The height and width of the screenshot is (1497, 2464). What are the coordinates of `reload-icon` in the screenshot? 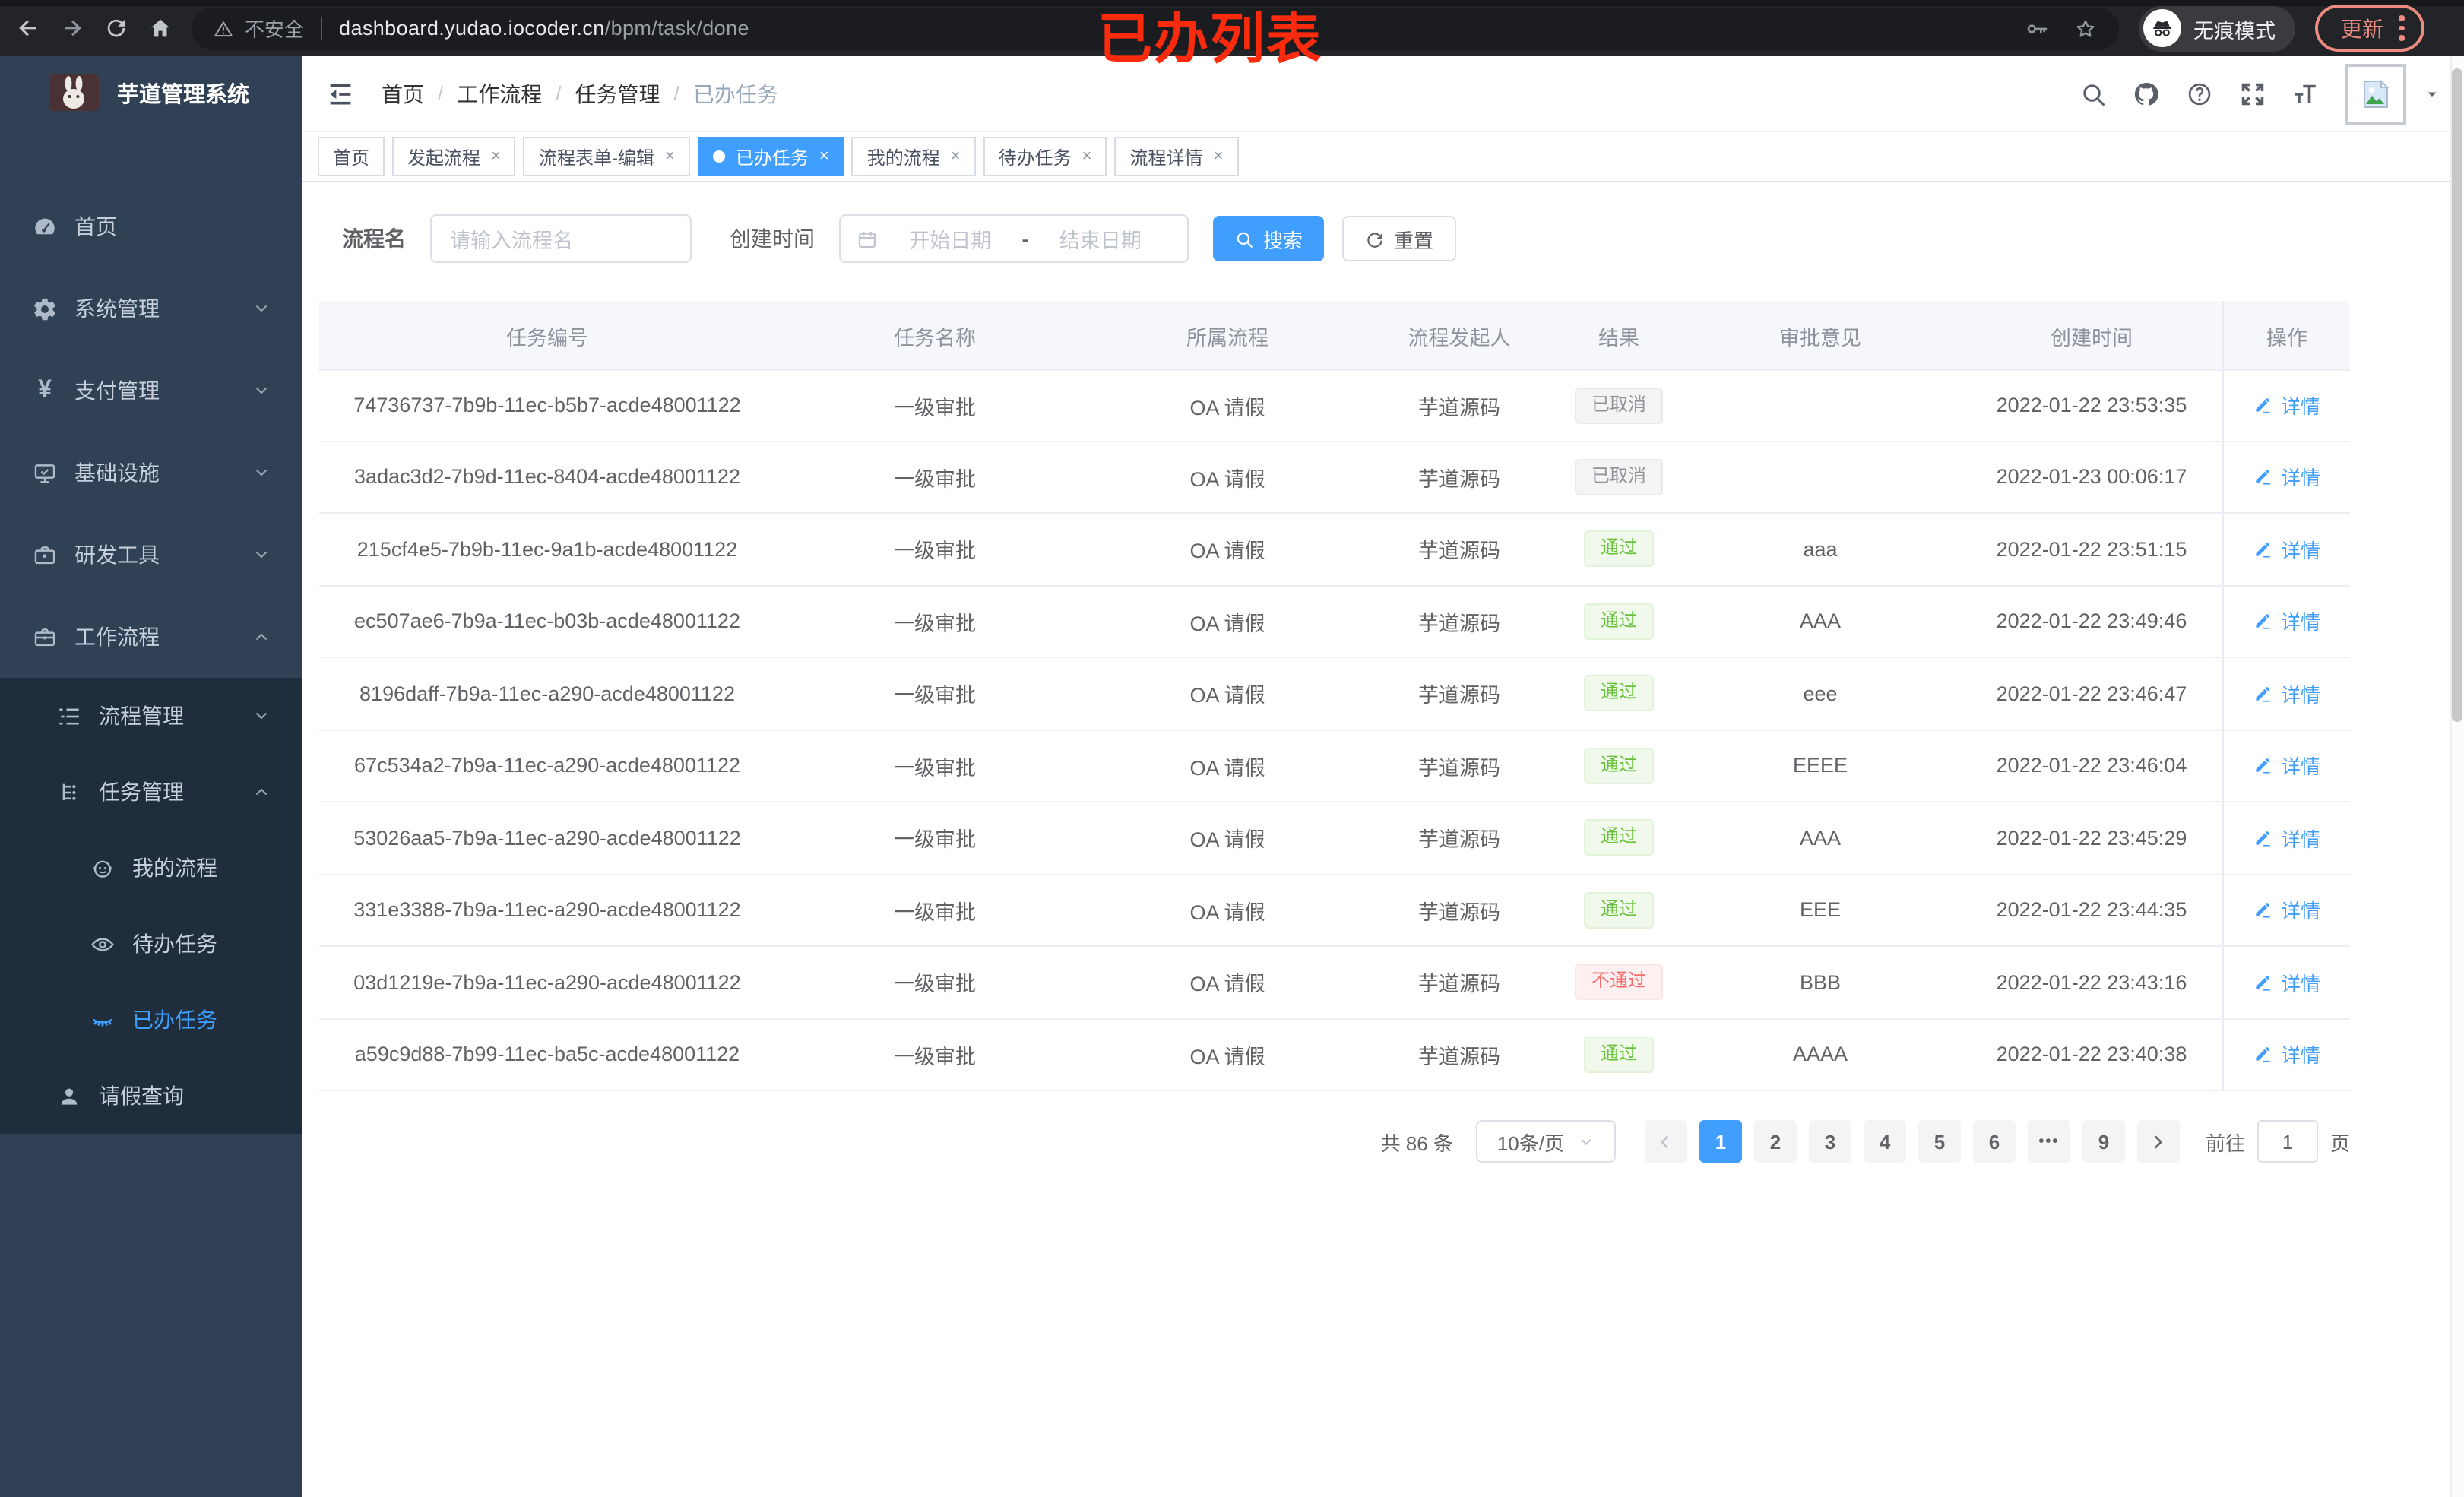 It's located at (116, 28).